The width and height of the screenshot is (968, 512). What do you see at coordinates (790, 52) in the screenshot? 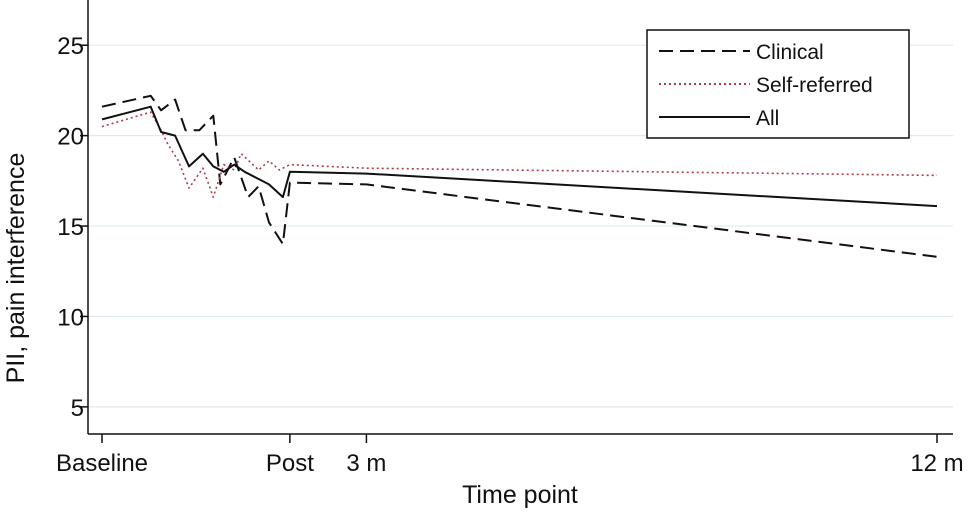
I see `legend-label: Clinical` at bounding box center [790, 52].